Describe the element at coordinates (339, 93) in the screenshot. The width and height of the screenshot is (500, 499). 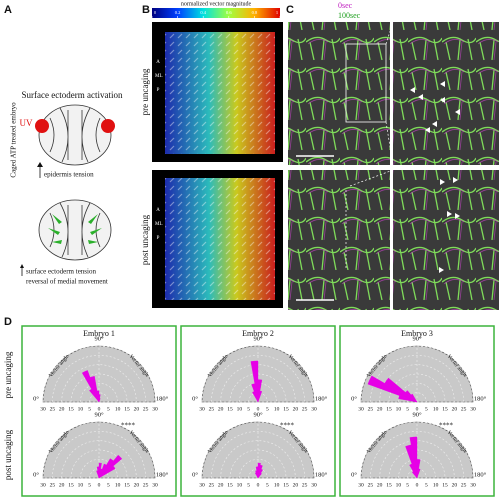
I see `micrograph` at that location.